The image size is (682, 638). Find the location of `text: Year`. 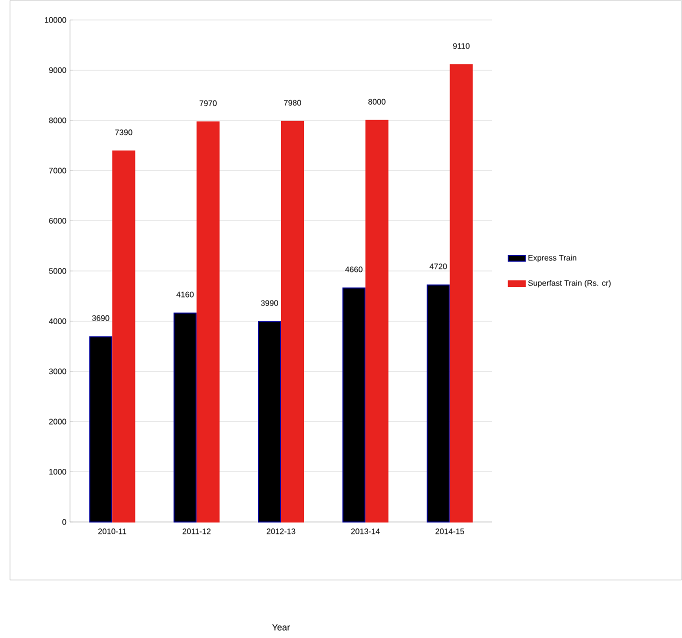

text: Year is located at coordinates (281, 627).